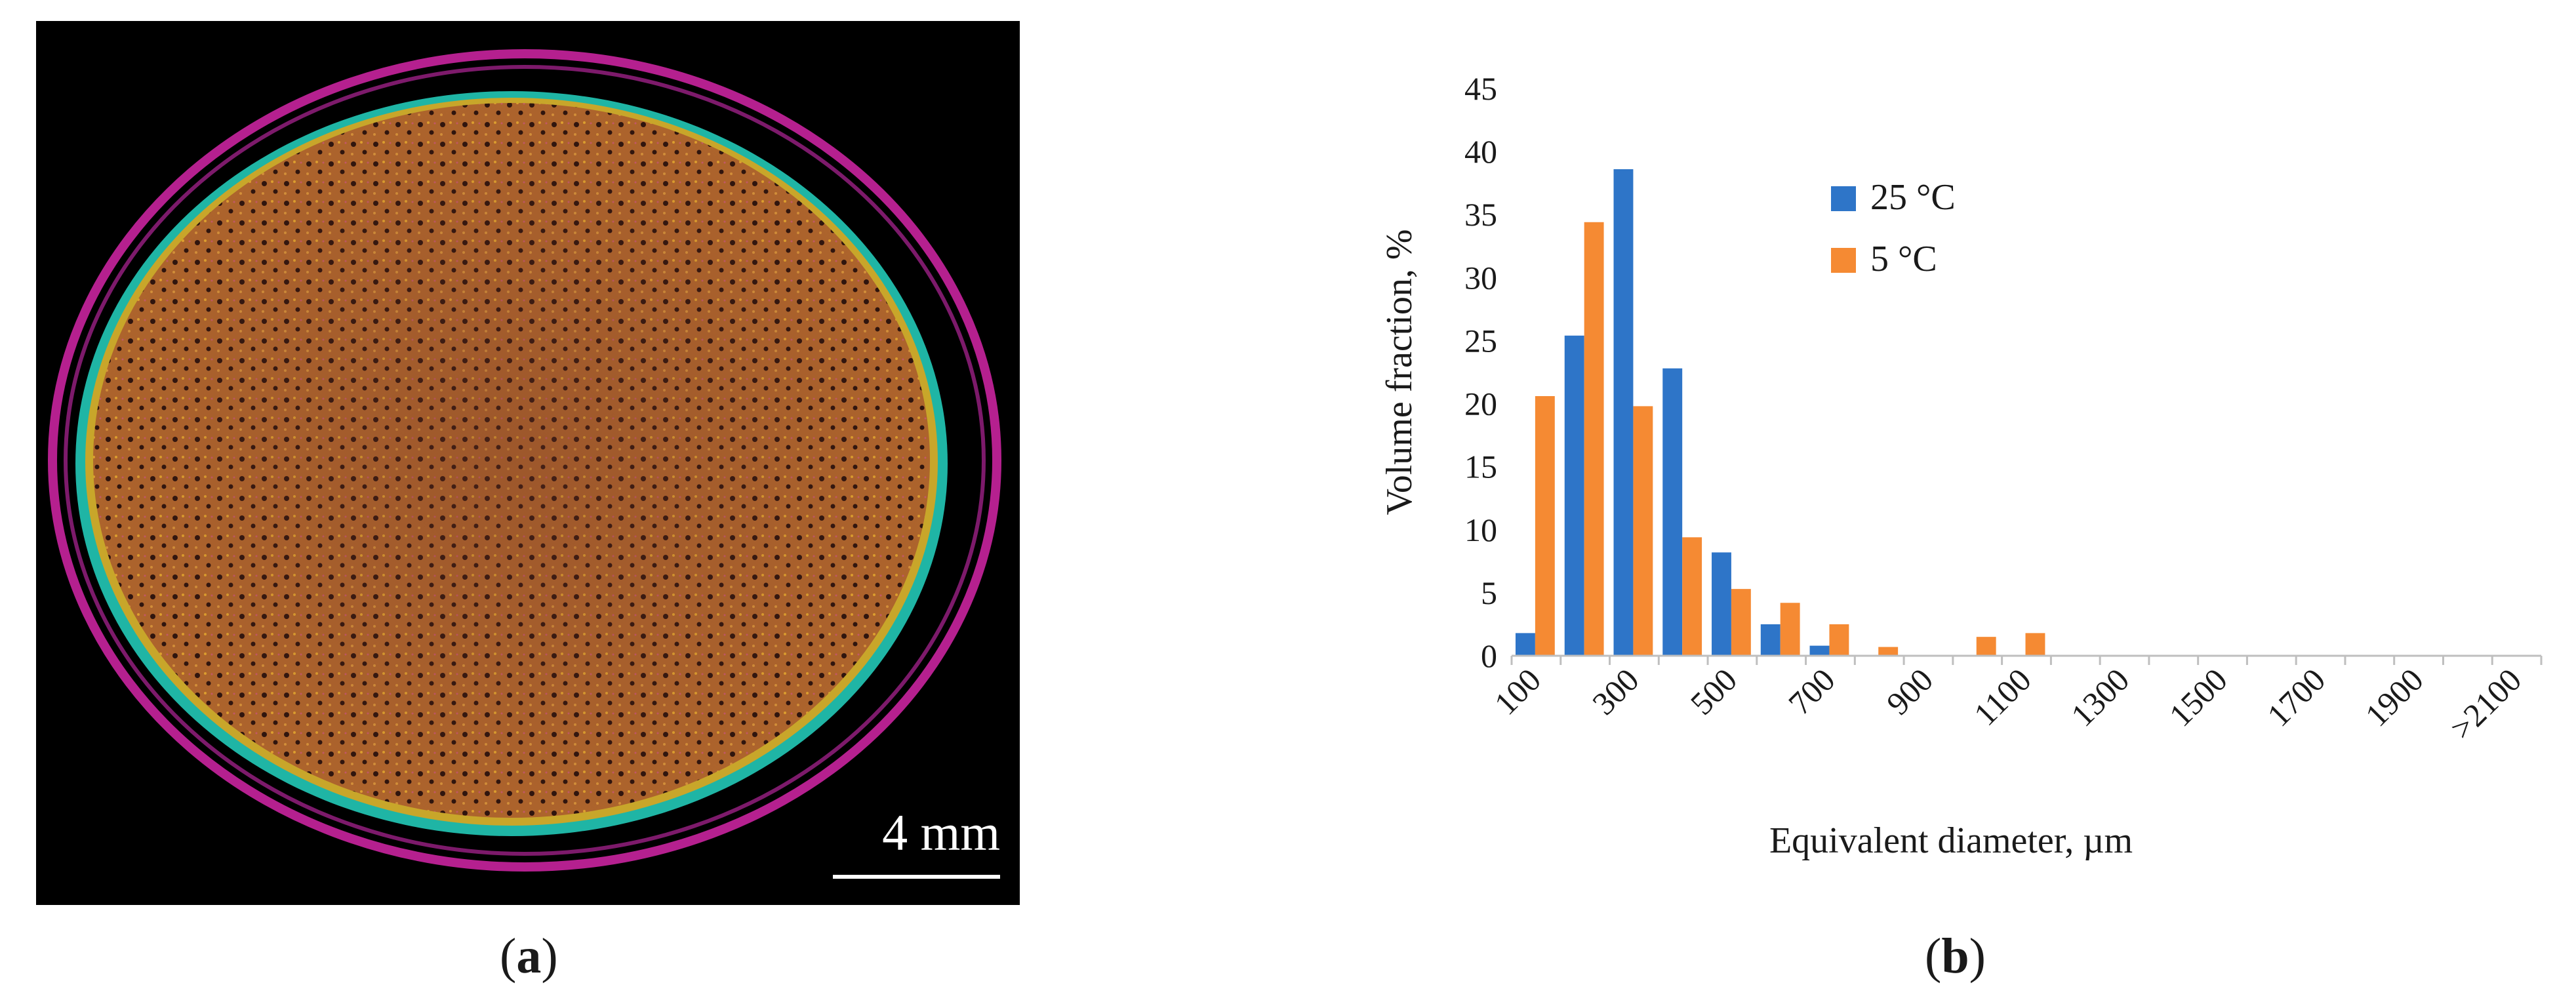  I want to click on scale-bar-label: 4 mm, so click(941, 832).